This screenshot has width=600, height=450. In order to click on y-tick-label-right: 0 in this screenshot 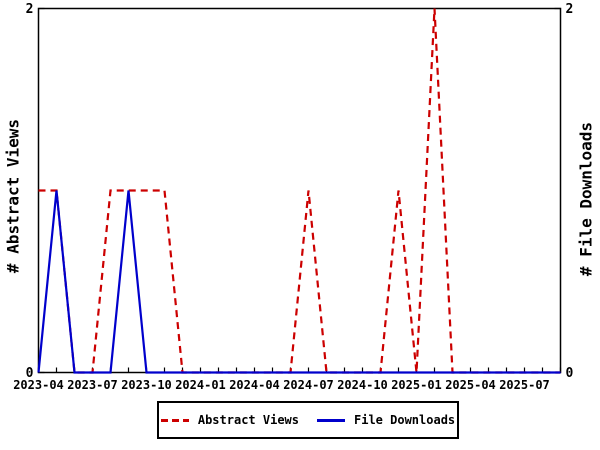, I will do `click(570, 373)`.